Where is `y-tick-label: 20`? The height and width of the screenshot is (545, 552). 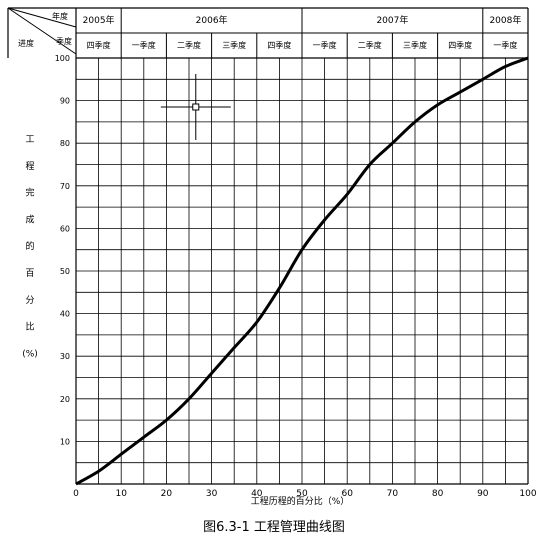
y-tick-label: 20 is located at coordinates (65, 399).